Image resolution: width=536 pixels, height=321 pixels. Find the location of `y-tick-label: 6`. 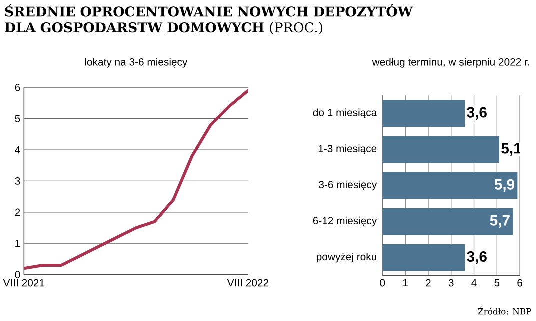

y-tick-label: 6 is located at coordinates (17, 88).